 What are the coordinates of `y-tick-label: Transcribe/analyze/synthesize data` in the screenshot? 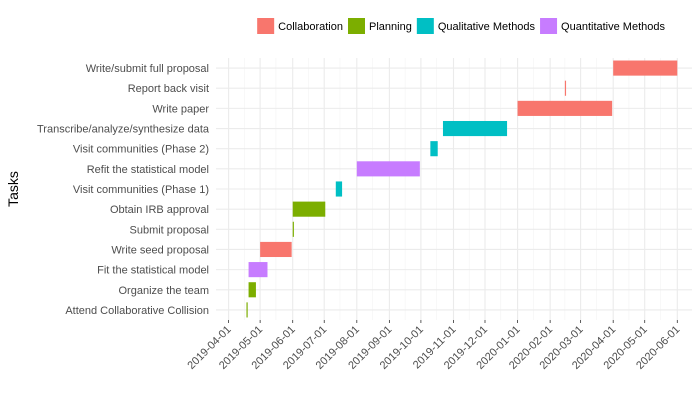 It's located at (123, 130).